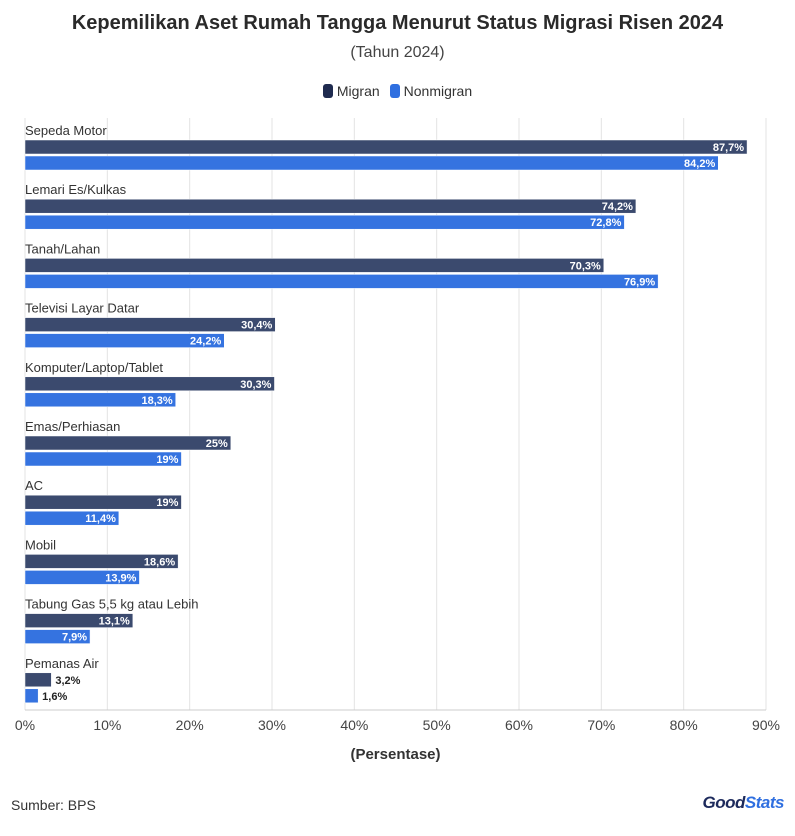 This screenshot has height=836, width=795. What do you see at coordinates (72, 426) in the screenshot?
I see `category-label: Emas/Perhiasan` at bounding box center [72, 426].